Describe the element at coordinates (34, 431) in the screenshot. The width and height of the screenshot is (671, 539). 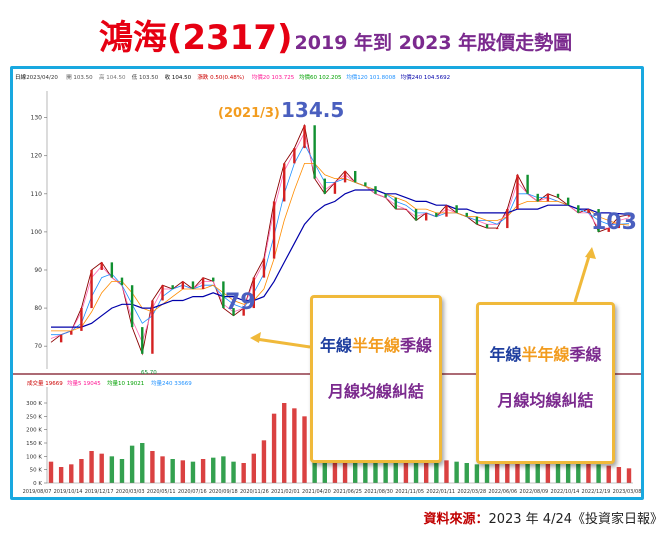
I see `volume-tick-label: 200 K` at that location.